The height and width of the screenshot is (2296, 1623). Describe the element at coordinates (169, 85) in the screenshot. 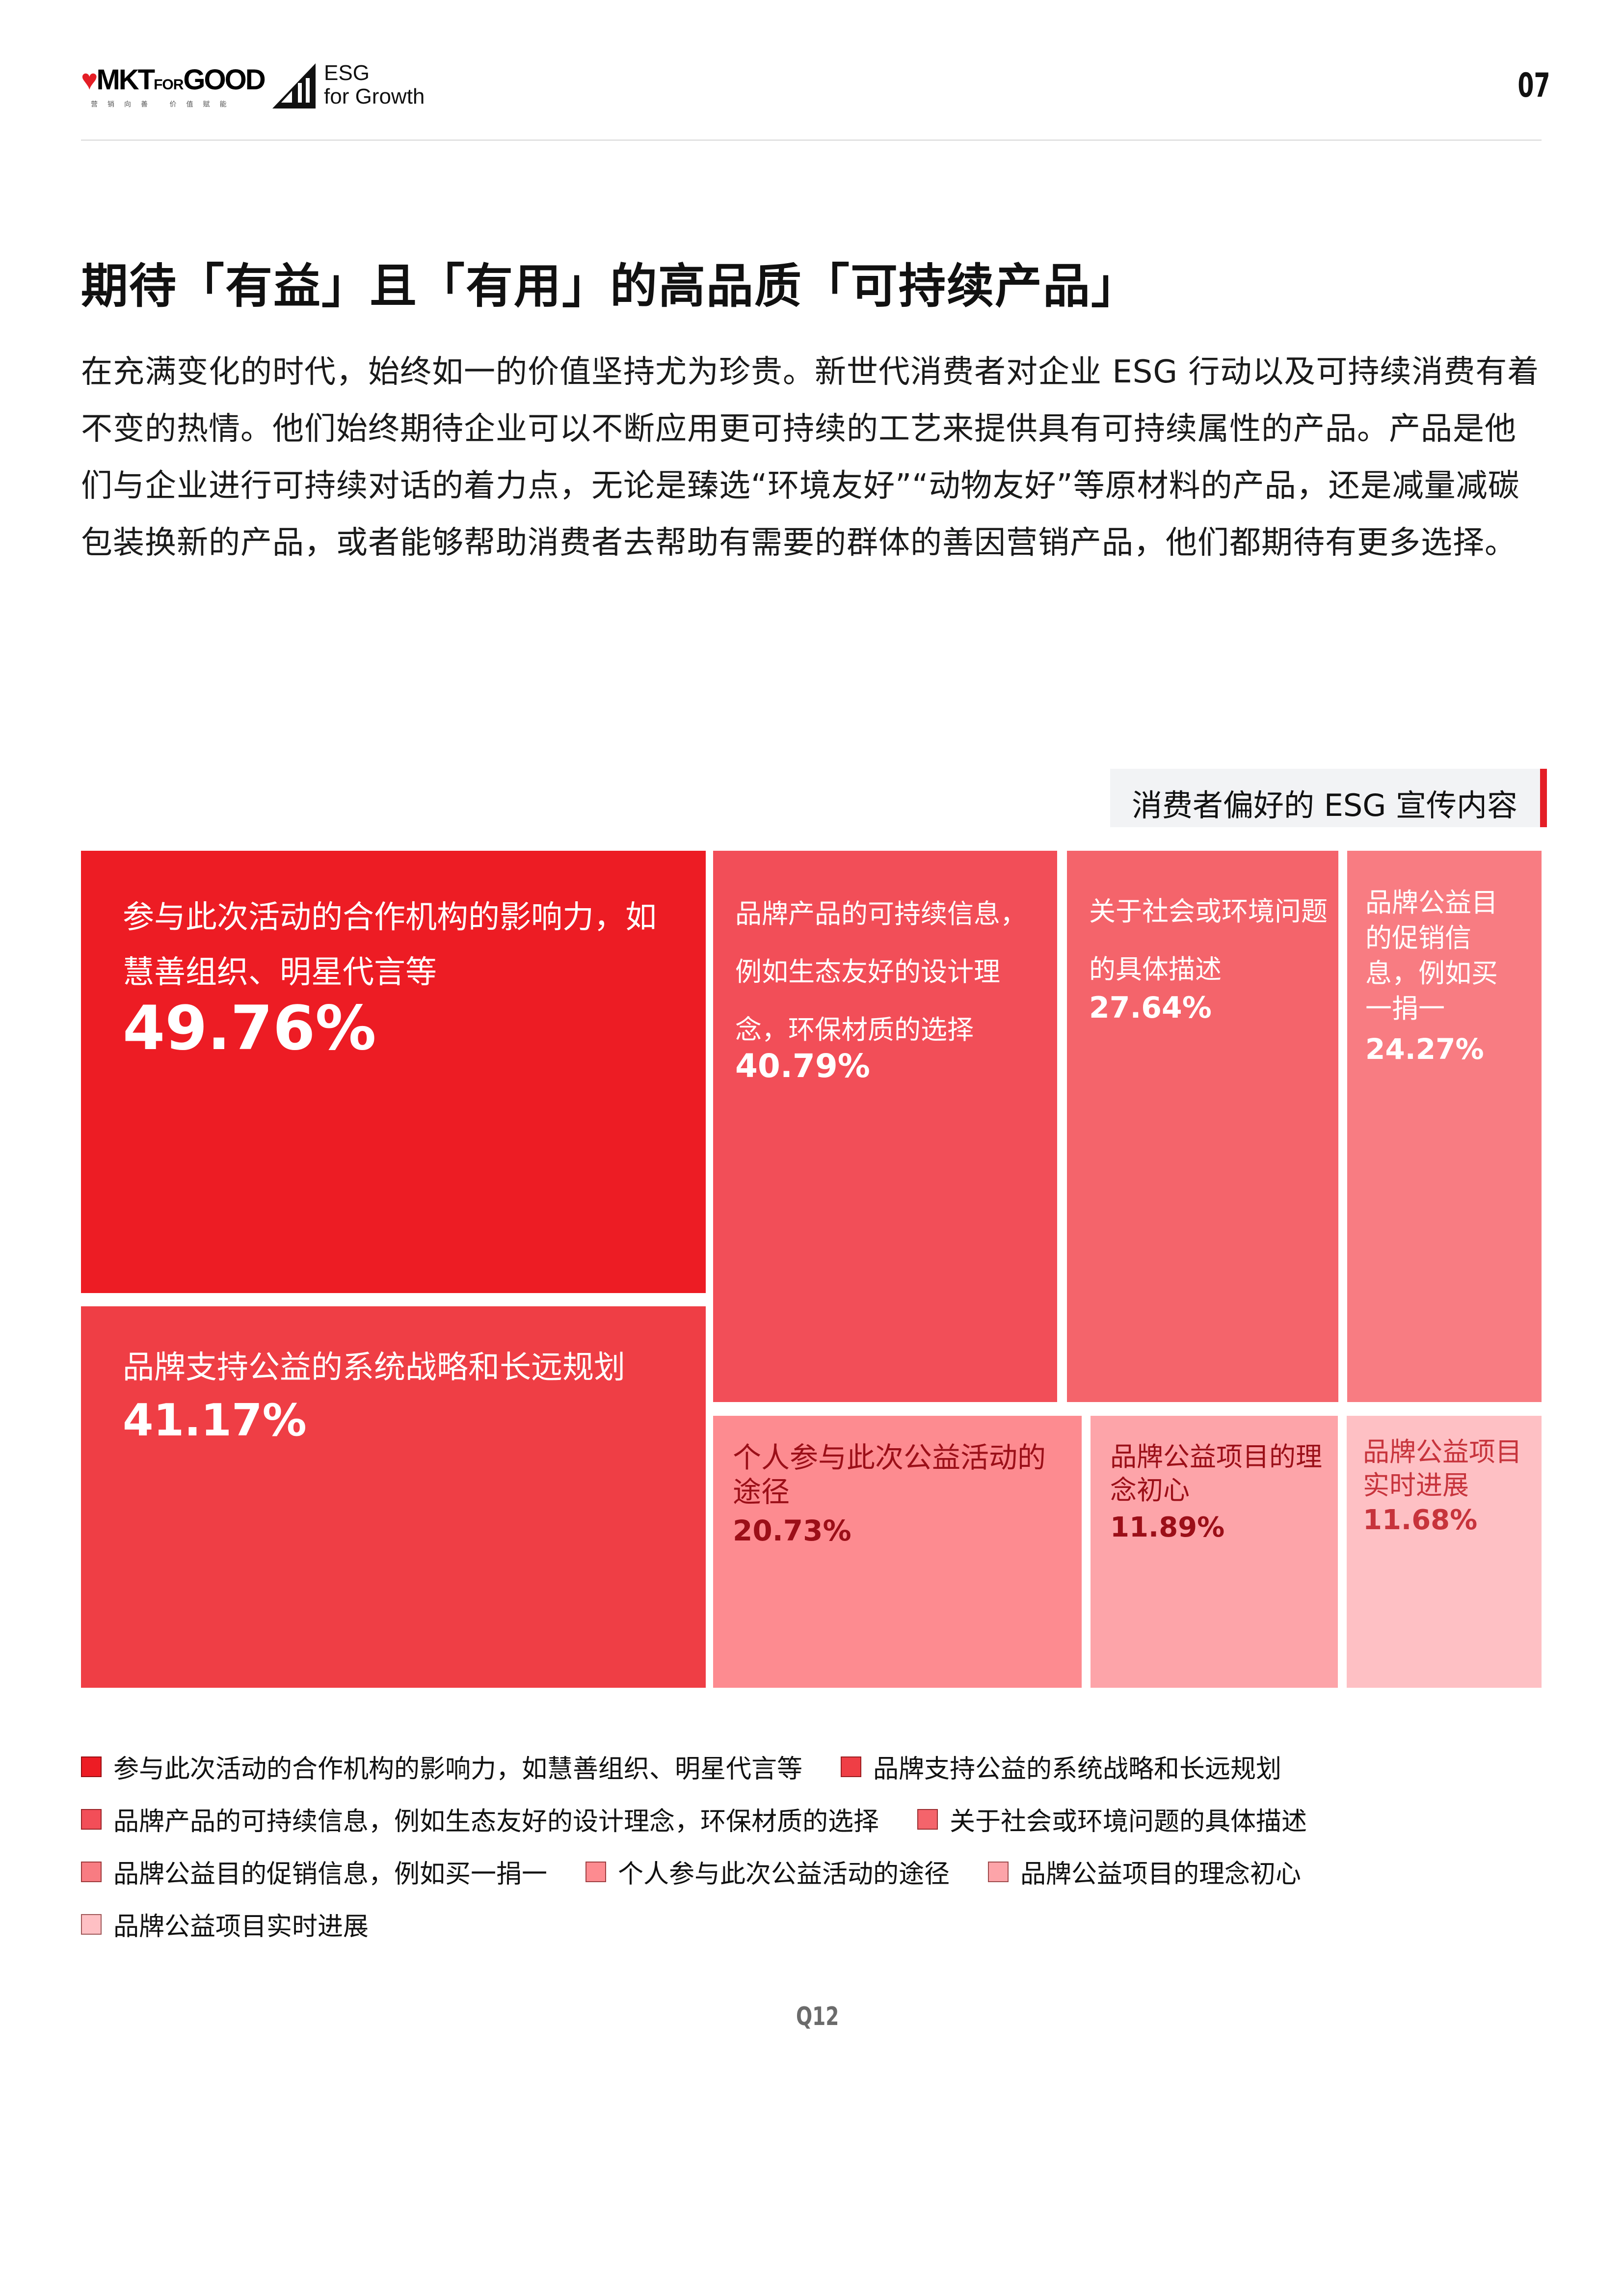

I see `logo-for-text: FOR` at that location.